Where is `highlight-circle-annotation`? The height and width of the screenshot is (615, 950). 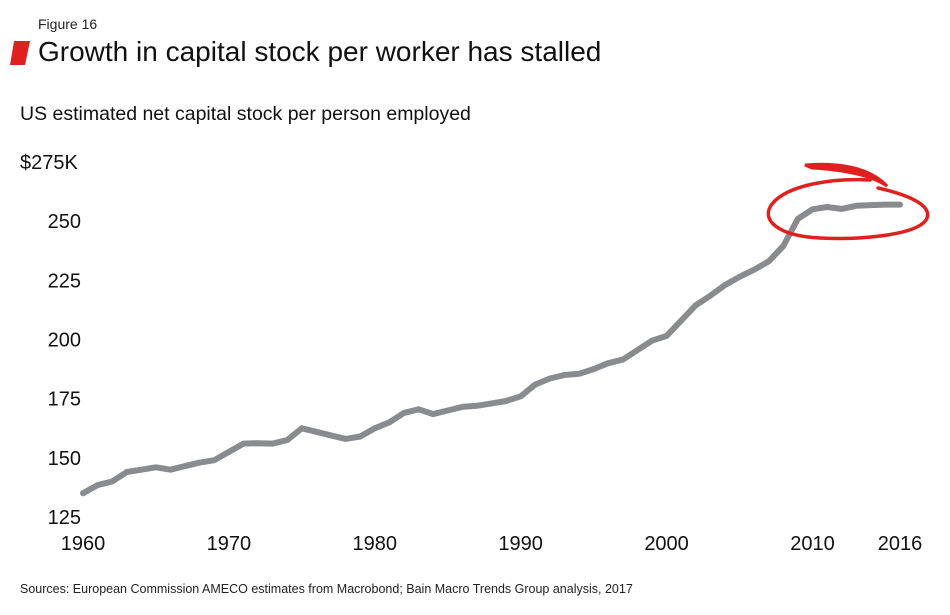
highlight-circle-annotation is located at coordinates (848, 201).